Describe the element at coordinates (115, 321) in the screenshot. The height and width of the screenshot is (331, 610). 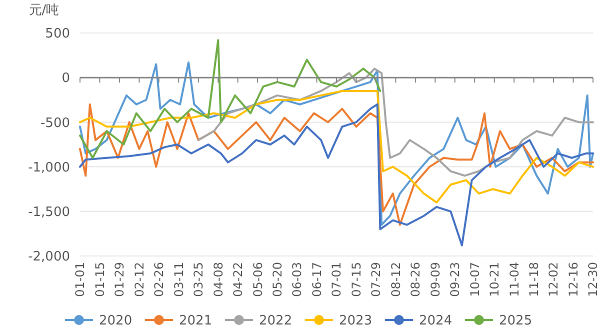
I see `legend-label: 2020` at that location.